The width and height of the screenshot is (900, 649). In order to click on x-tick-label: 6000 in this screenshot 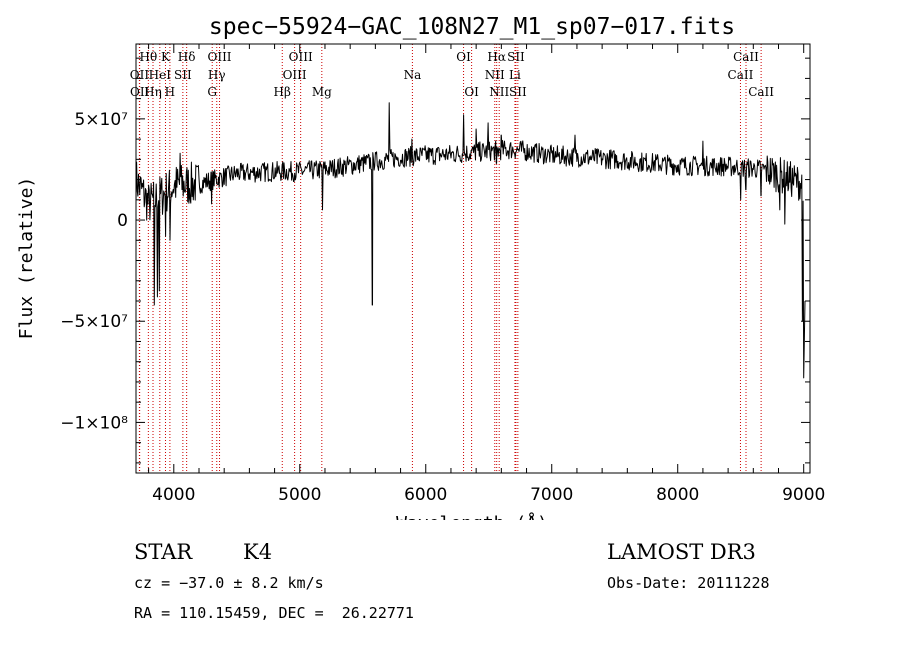, I will do `click(425, 495)`.